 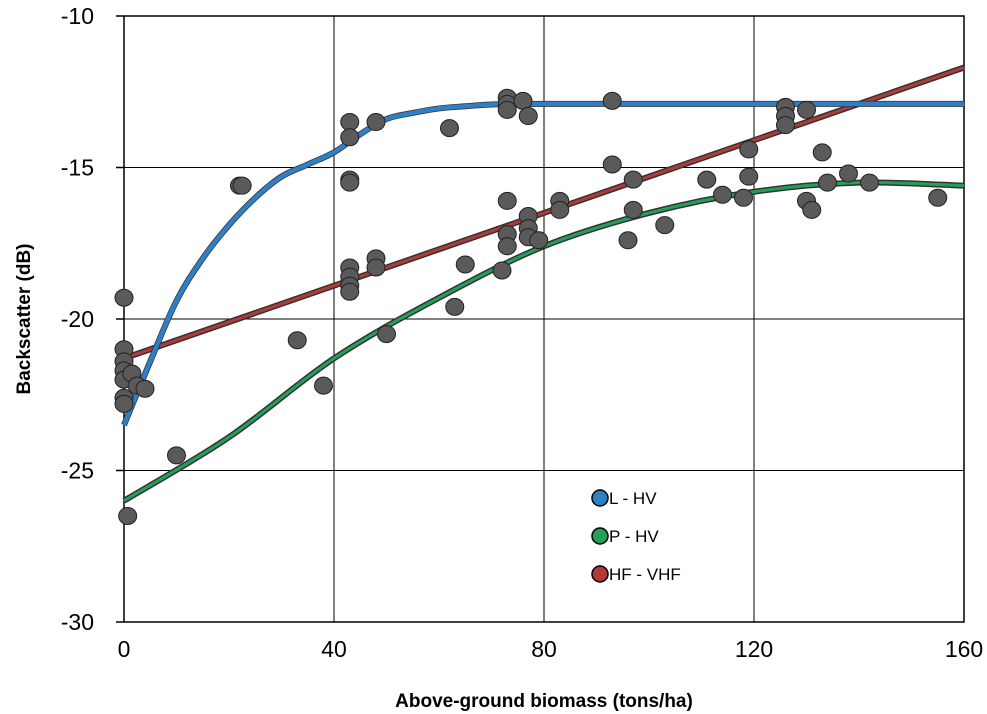 What do you see at coordinates (600, 536) in the screenshot?
I see `legend-marker-p-hv` at bounding box center [600, 536].